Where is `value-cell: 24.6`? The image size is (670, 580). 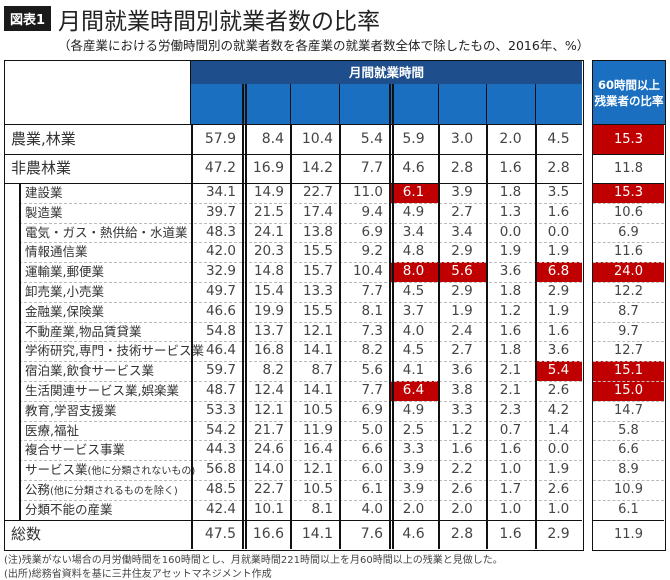 value-cell: 24.6 is located at coordinates (268, 449).